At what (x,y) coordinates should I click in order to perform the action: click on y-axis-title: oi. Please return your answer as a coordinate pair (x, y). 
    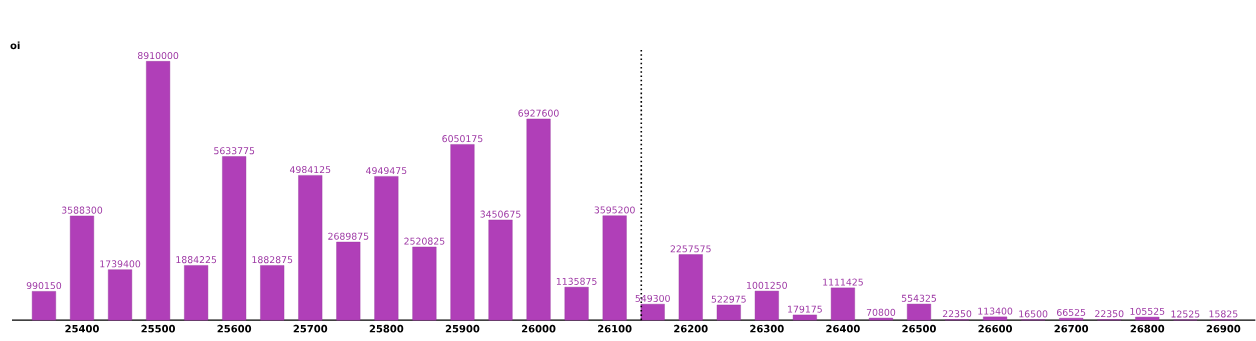
    Looking at the image, I should click on (15, 45).